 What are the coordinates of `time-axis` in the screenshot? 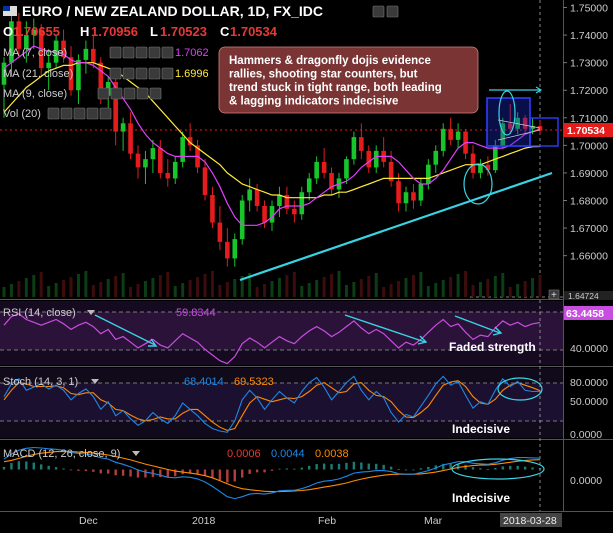 It's located at (306, 520).